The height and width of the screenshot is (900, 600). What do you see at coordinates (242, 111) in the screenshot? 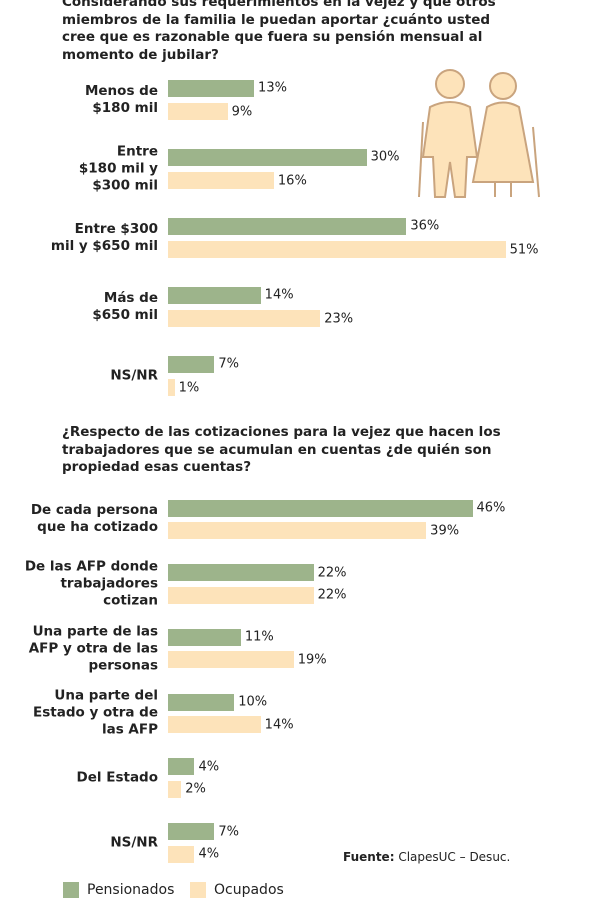
I see `value-label: 9%` at bounding box center [242, 111].